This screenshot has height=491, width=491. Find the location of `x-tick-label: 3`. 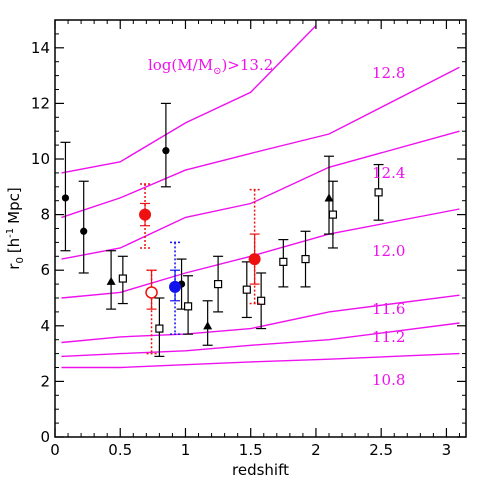

x-tick-label: 3 is located at coordinates (447, 450).